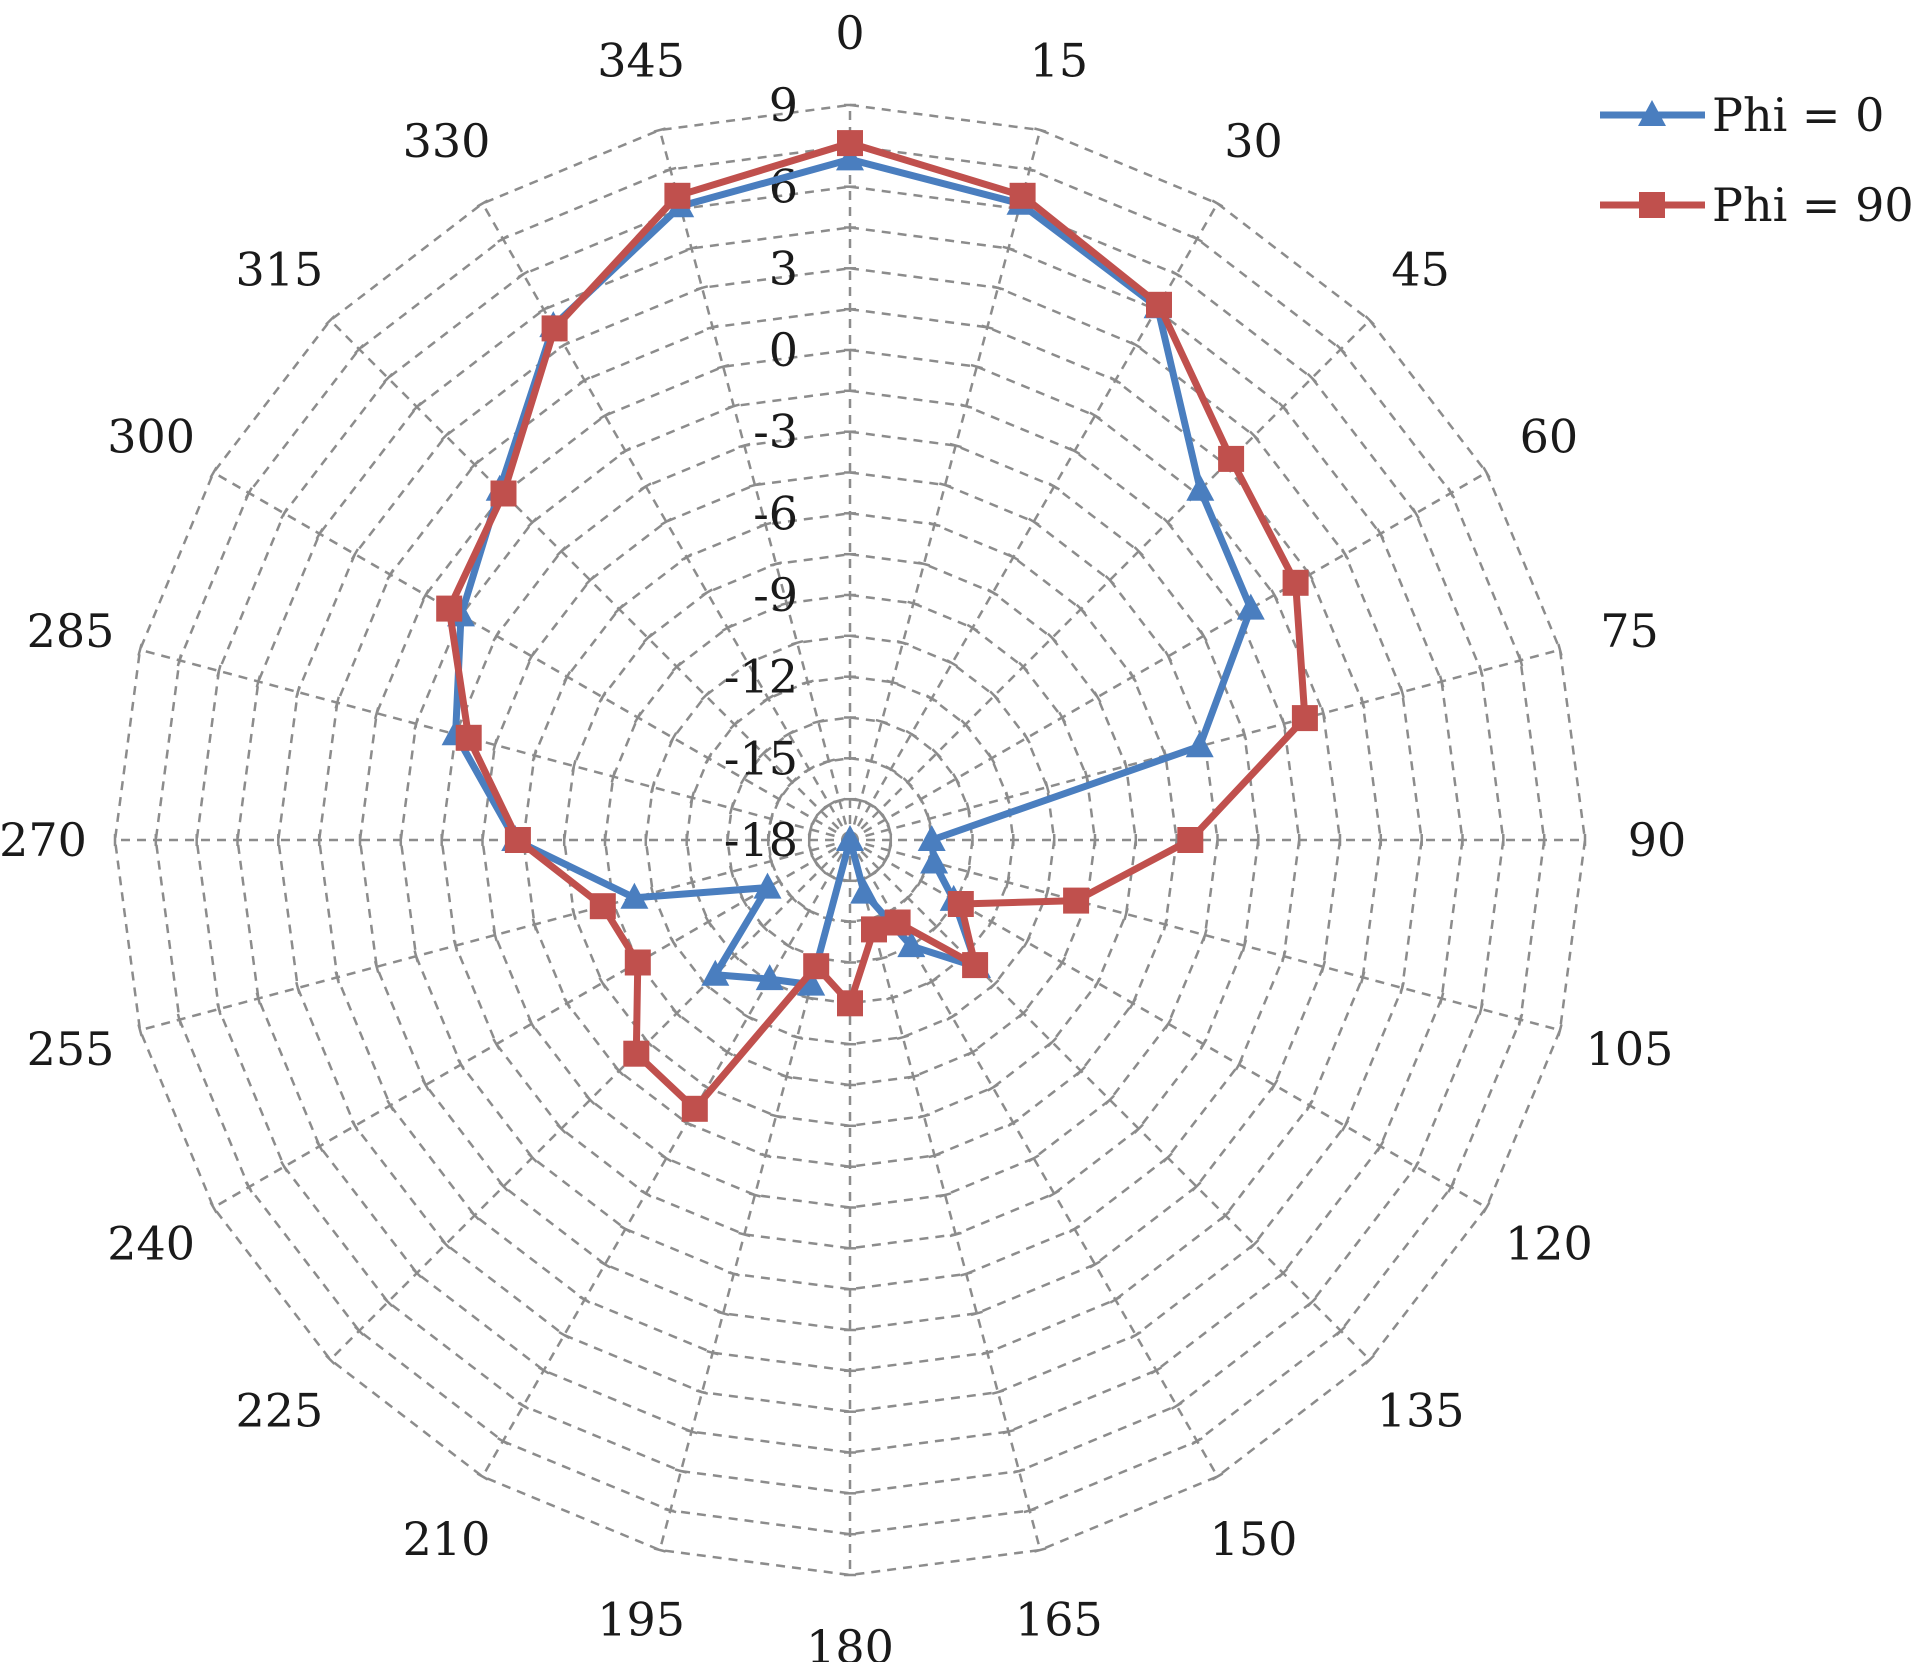 The height and width of the screenshot is (1662, 1926). I want to click on angle-tick-label: 165, so click(1059, 1620).